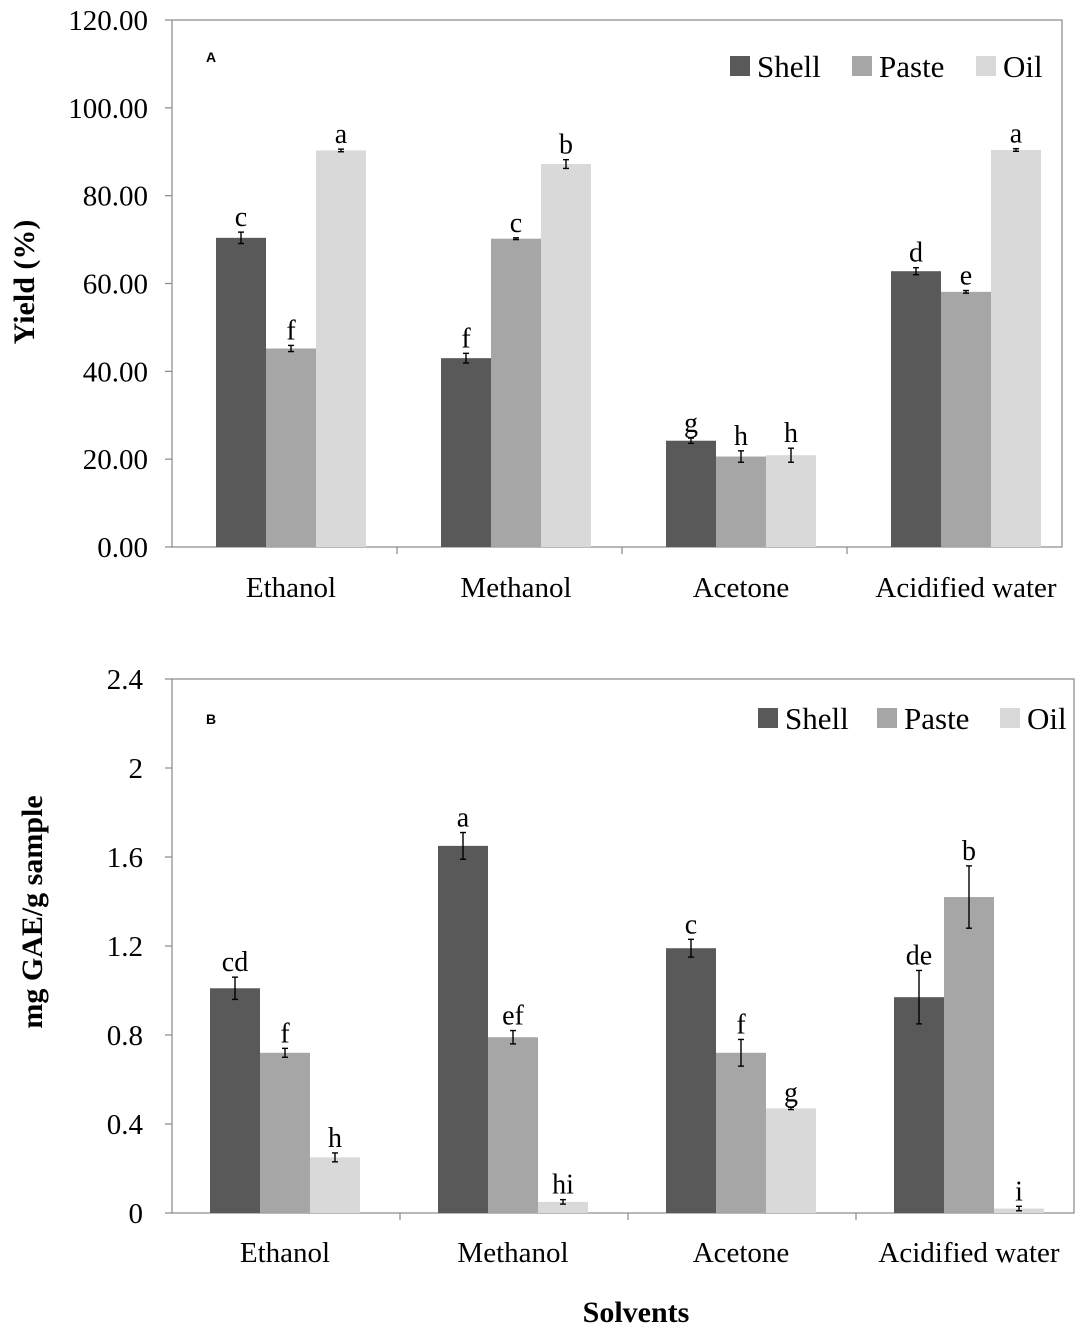  Describe the element at coordinates (122, 548) in the screenshot. I see `y-tick-label: 0.00` at that location.